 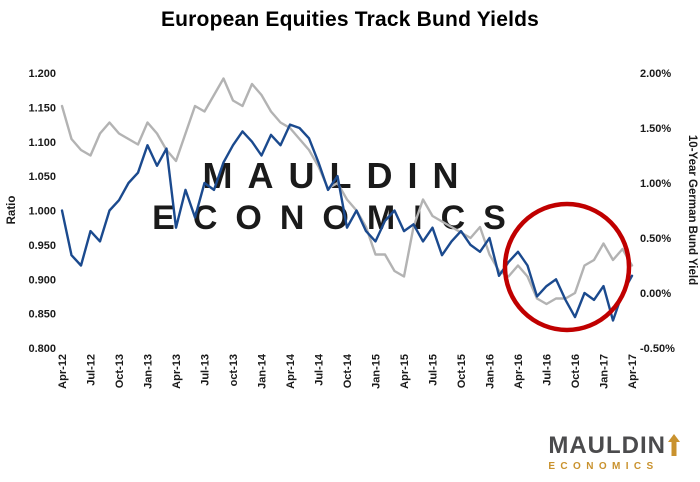 I want to click on x-axis-tick-label: Oct-14, so click(x=348, y=370).